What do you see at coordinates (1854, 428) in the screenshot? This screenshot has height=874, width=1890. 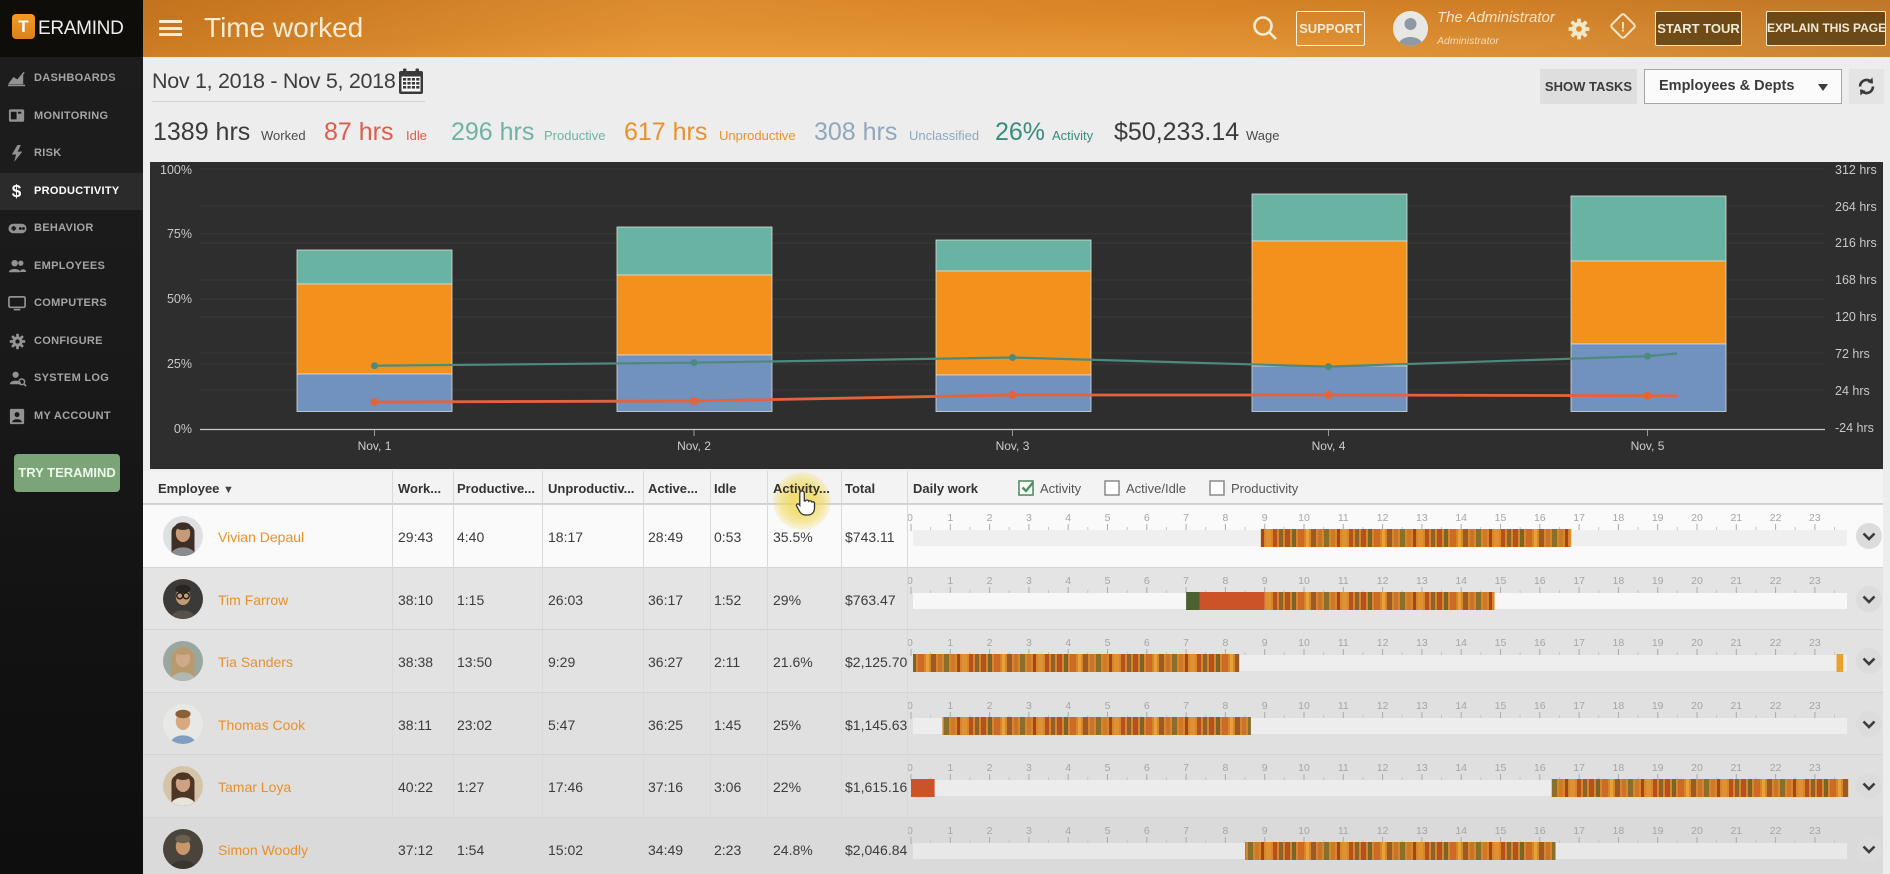 I see `svg-text: -24 hrs` at bounding box center [1854, 428].